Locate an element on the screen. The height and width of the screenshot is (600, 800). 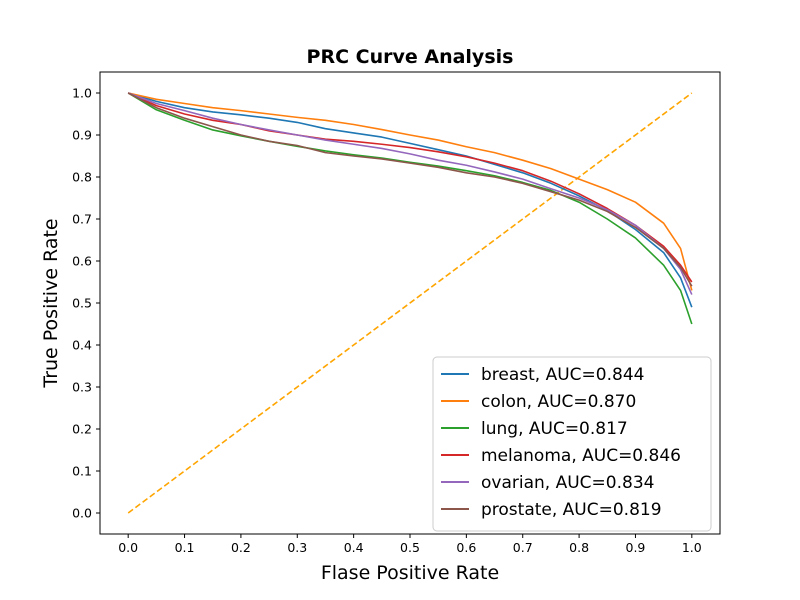
x-axis: 0.0 0.1 0.2 0.3 0.4 0.5 0.6 0.7 0.8 0.9 1.0 is located at coordinates (410, 544).